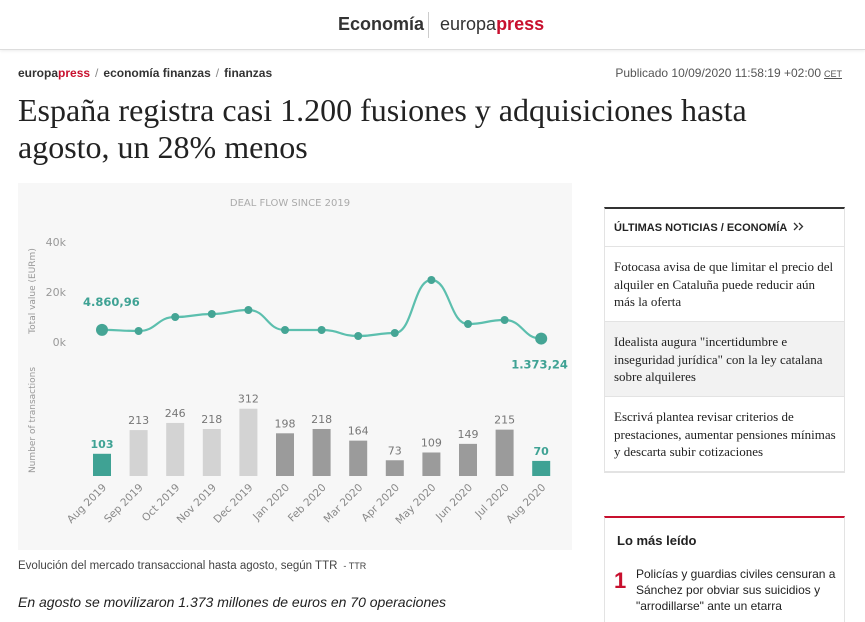  What do you see at coordinates (102, 444) in the screenshot?
I see `bar-value-label: 103` at bounding box center [102, 444].